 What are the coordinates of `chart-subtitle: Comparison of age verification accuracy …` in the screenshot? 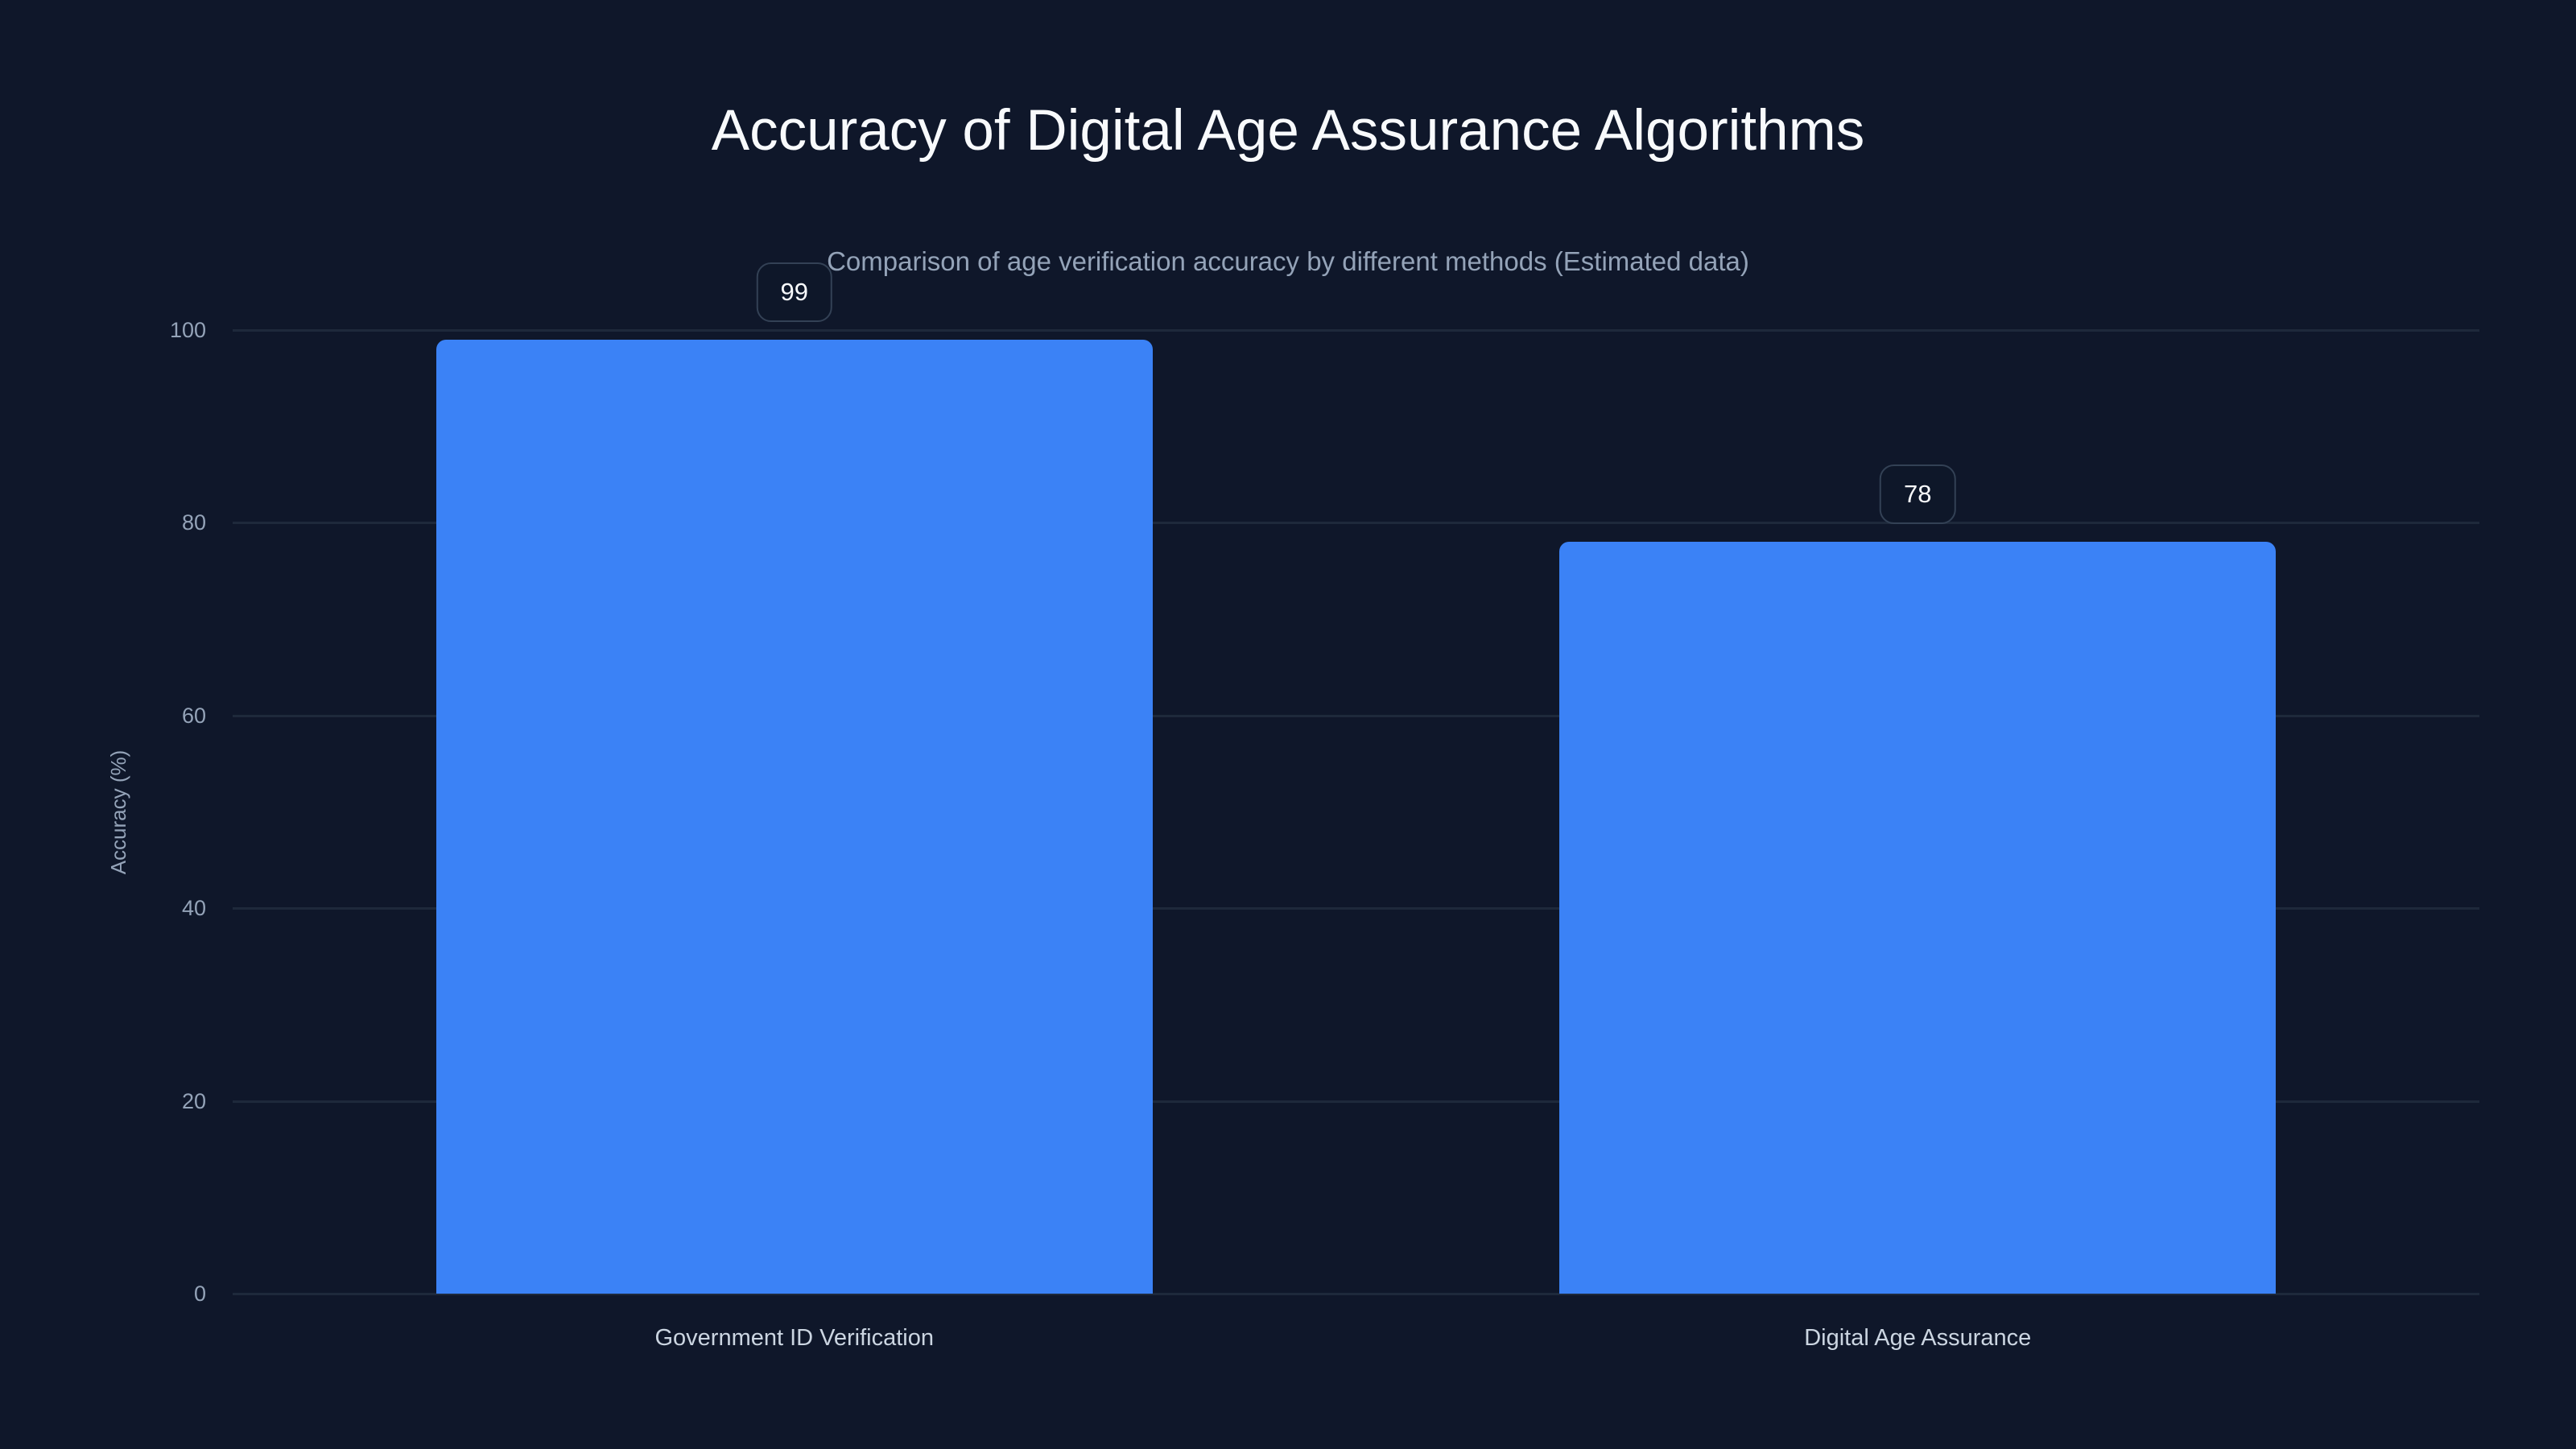 It's located at (1288, 261).